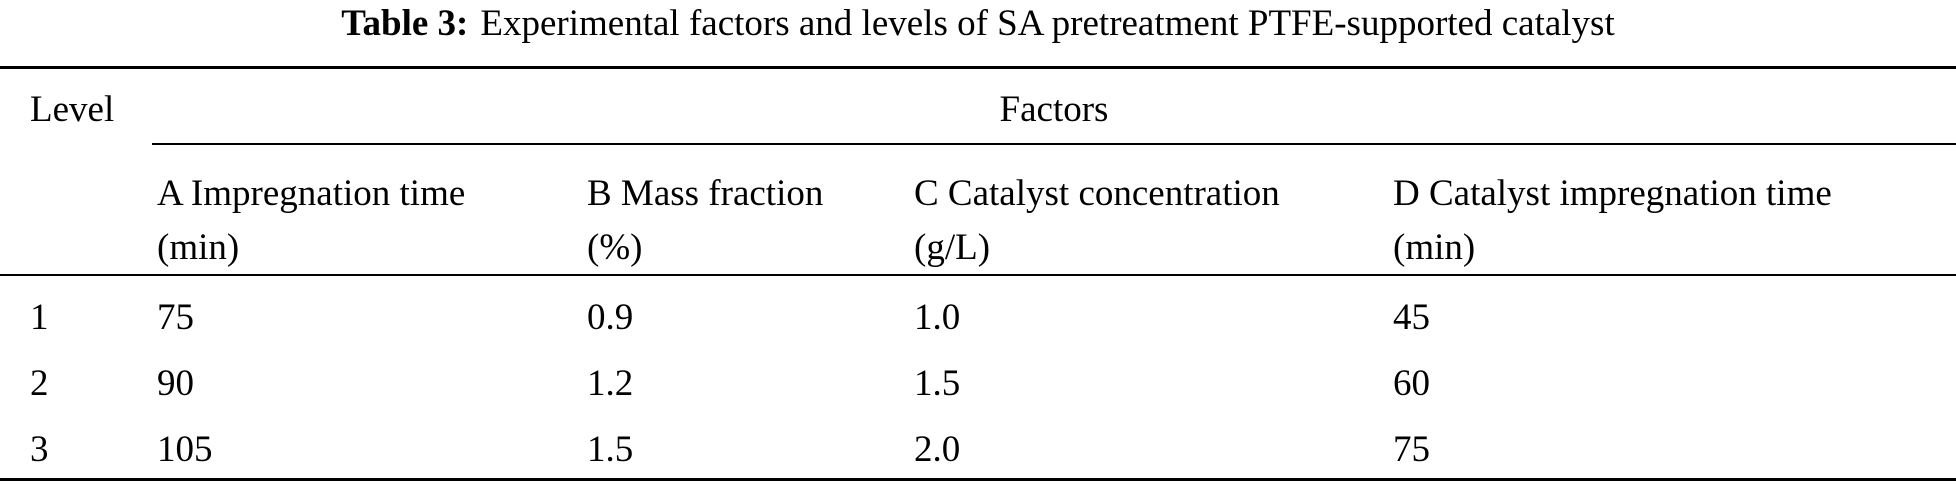  I want to click on column-c-unit: (g/L), so click(952, 247).